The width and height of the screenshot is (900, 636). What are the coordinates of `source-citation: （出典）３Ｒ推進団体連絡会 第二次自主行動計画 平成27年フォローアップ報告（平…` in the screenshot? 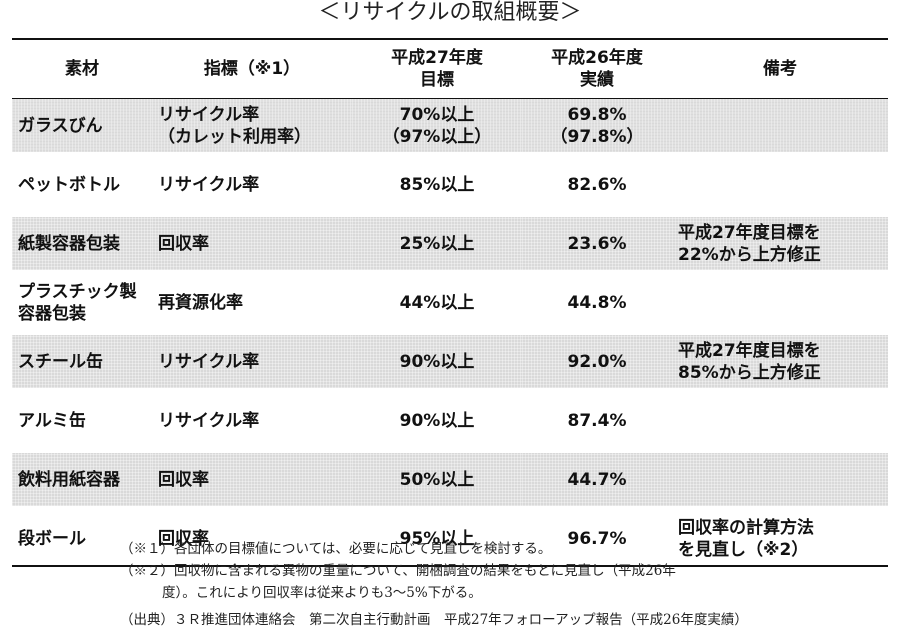 It's located at (434, 620).